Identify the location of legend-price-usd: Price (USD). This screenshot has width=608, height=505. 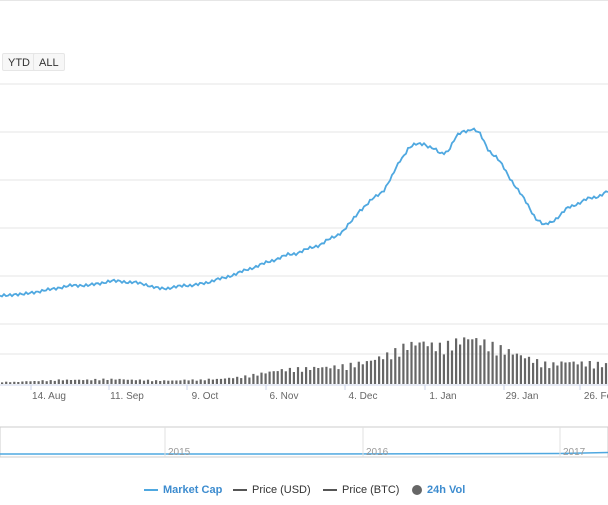
(272, 490).